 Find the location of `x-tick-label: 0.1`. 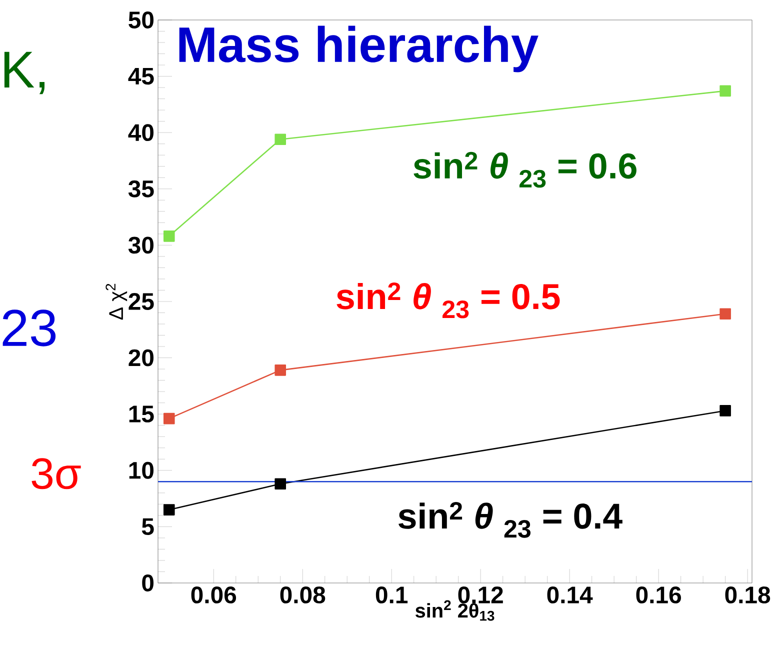

x-tick-label: 0.1 is located at coordinates (392, 595).